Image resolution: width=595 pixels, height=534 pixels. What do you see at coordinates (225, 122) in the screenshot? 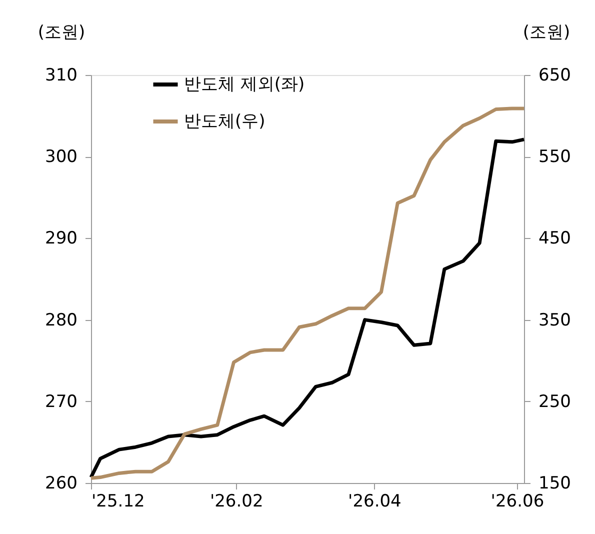
I see `legend-label: 반도체(우)` at bounding box center [225, 122].